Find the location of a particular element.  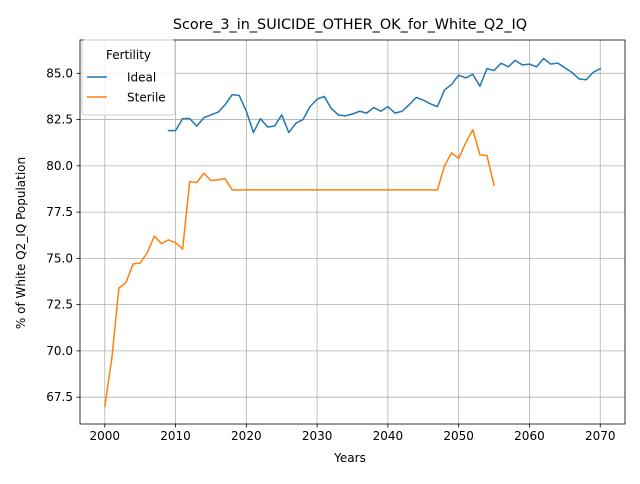

x-tick-label: 2040 is located at coordinates (388, 436).